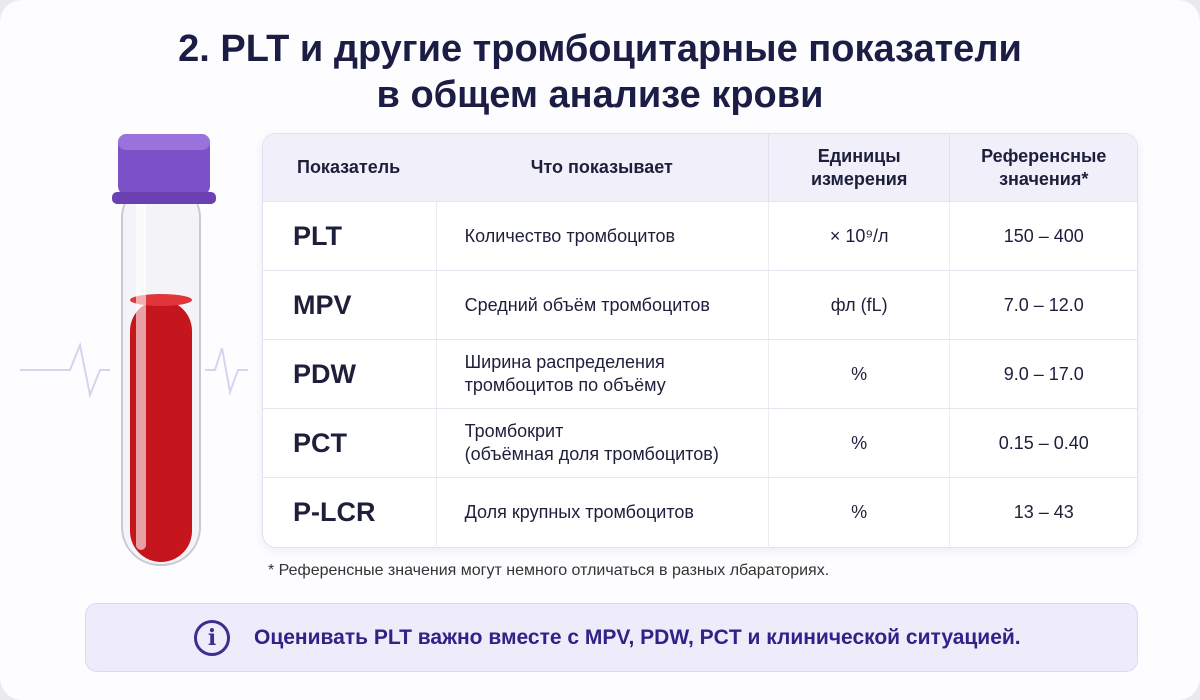  Describe the element at coordinates (601, 443) in the screenshot. I see `table-cell: Тромбокрит (объёмная доля тромбоцитов)` at that location.